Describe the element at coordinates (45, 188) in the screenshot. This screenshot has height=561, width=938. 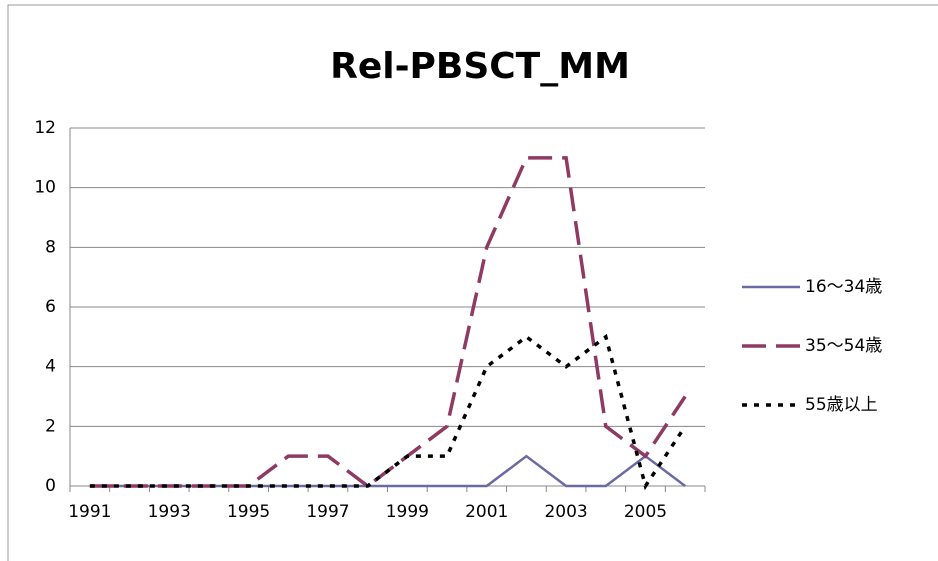
I see `y-tick-label: 10` at that location.